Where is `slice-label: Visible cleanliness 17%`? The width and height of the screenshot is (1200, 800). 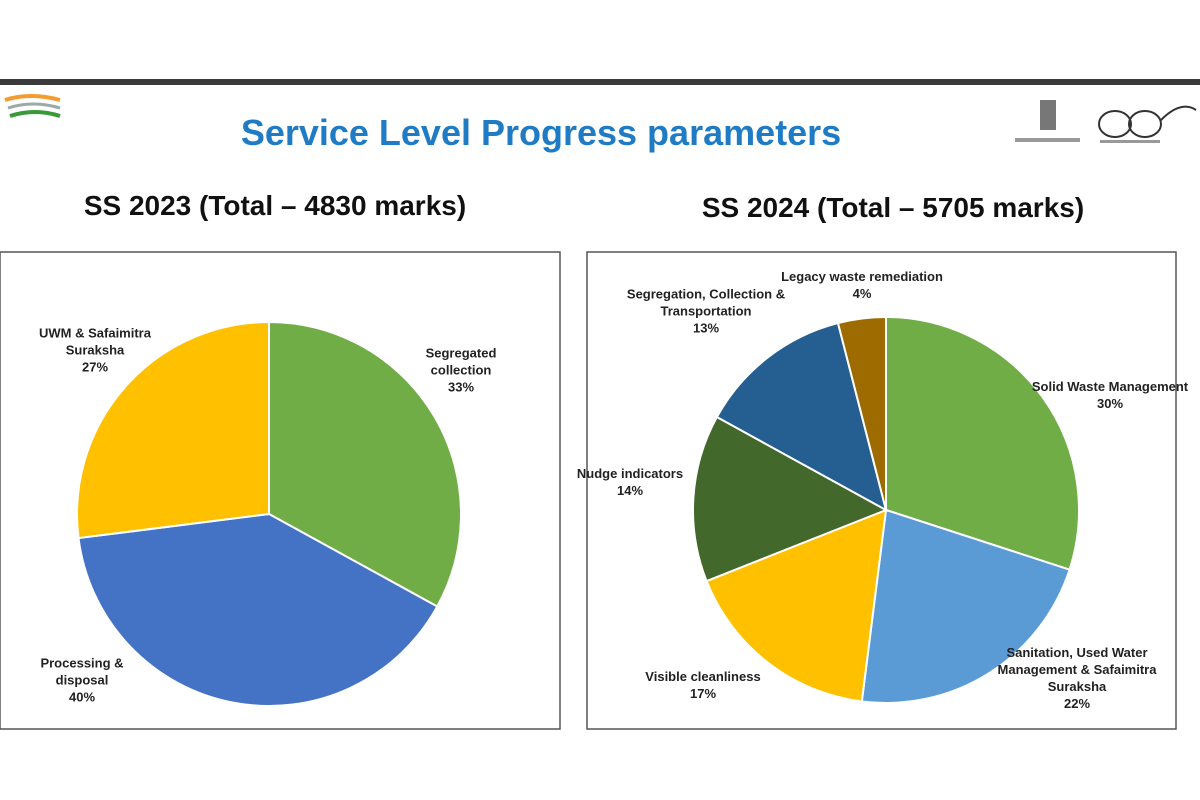
slice-label: Visible cleanliness 17% is located at coordinates (703, 685).